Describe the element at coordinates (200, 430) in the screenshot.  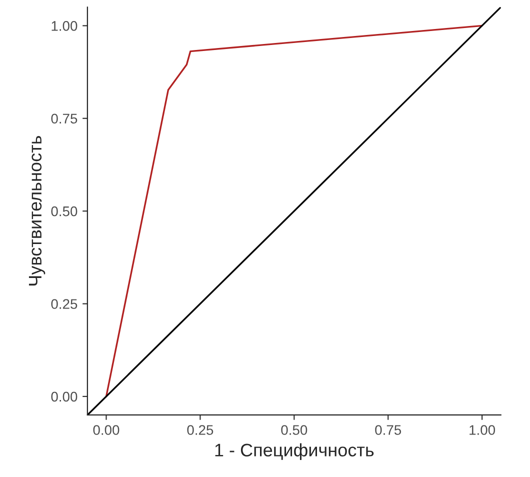
I see `x-tick-label: 0.25` at that location.